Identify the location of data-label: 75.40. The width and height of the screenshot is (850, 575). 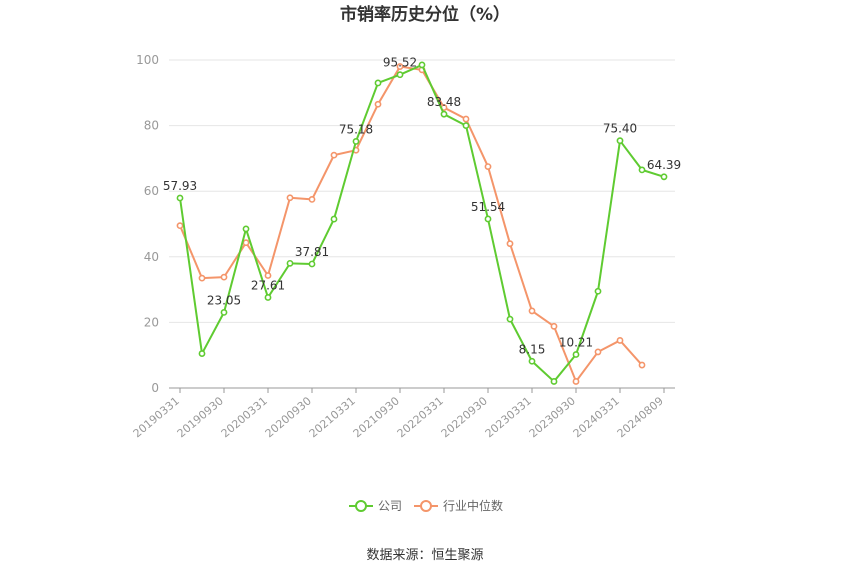
(620, 129).